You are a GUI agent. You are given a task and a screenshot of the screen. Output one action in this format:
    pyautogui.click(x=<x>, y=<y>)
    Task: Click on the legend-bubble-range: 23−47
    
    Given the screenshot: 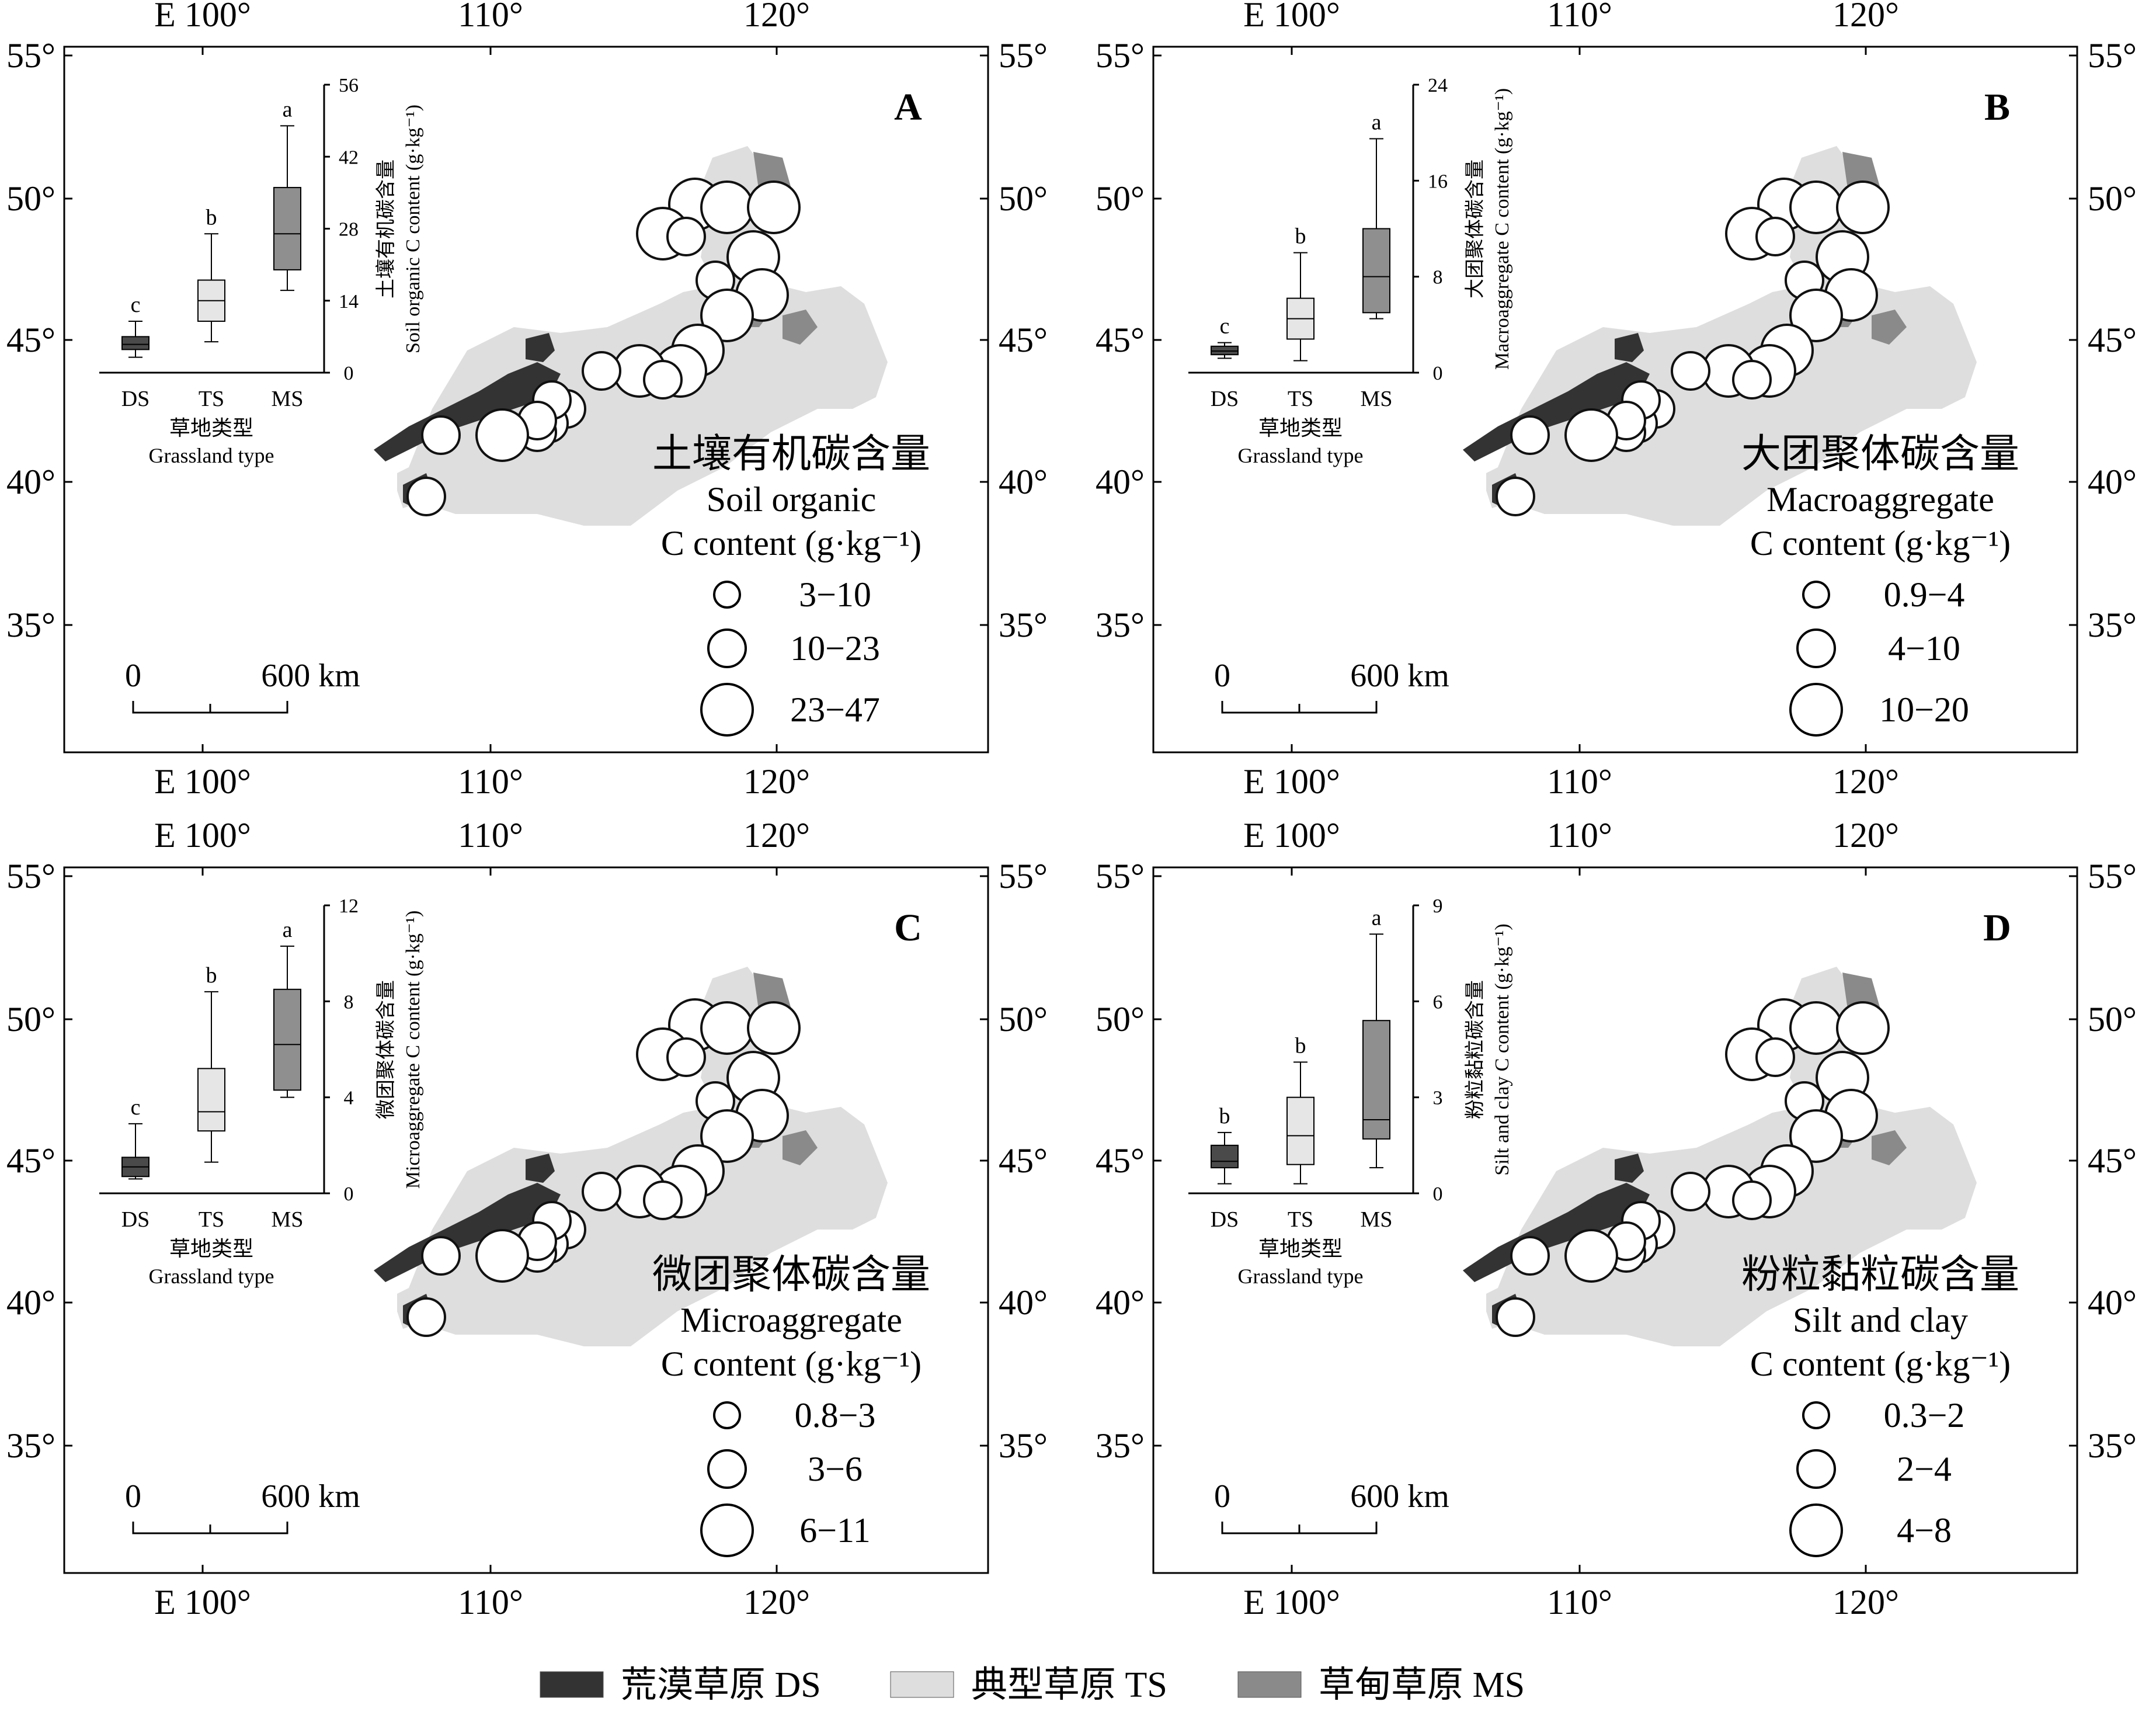 What is the action you would take?
    pyautogui.click(x=835, y=709)
    